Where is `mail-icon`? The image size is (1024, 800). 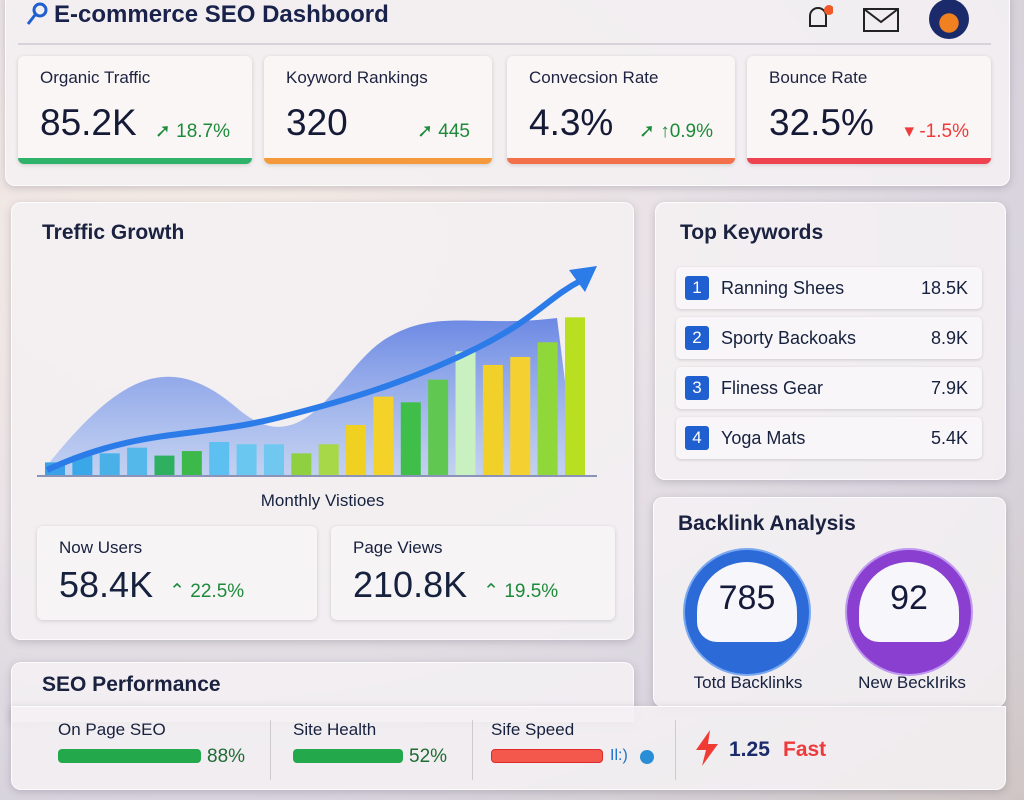
mail-icon is located at coordinates (881, 19).